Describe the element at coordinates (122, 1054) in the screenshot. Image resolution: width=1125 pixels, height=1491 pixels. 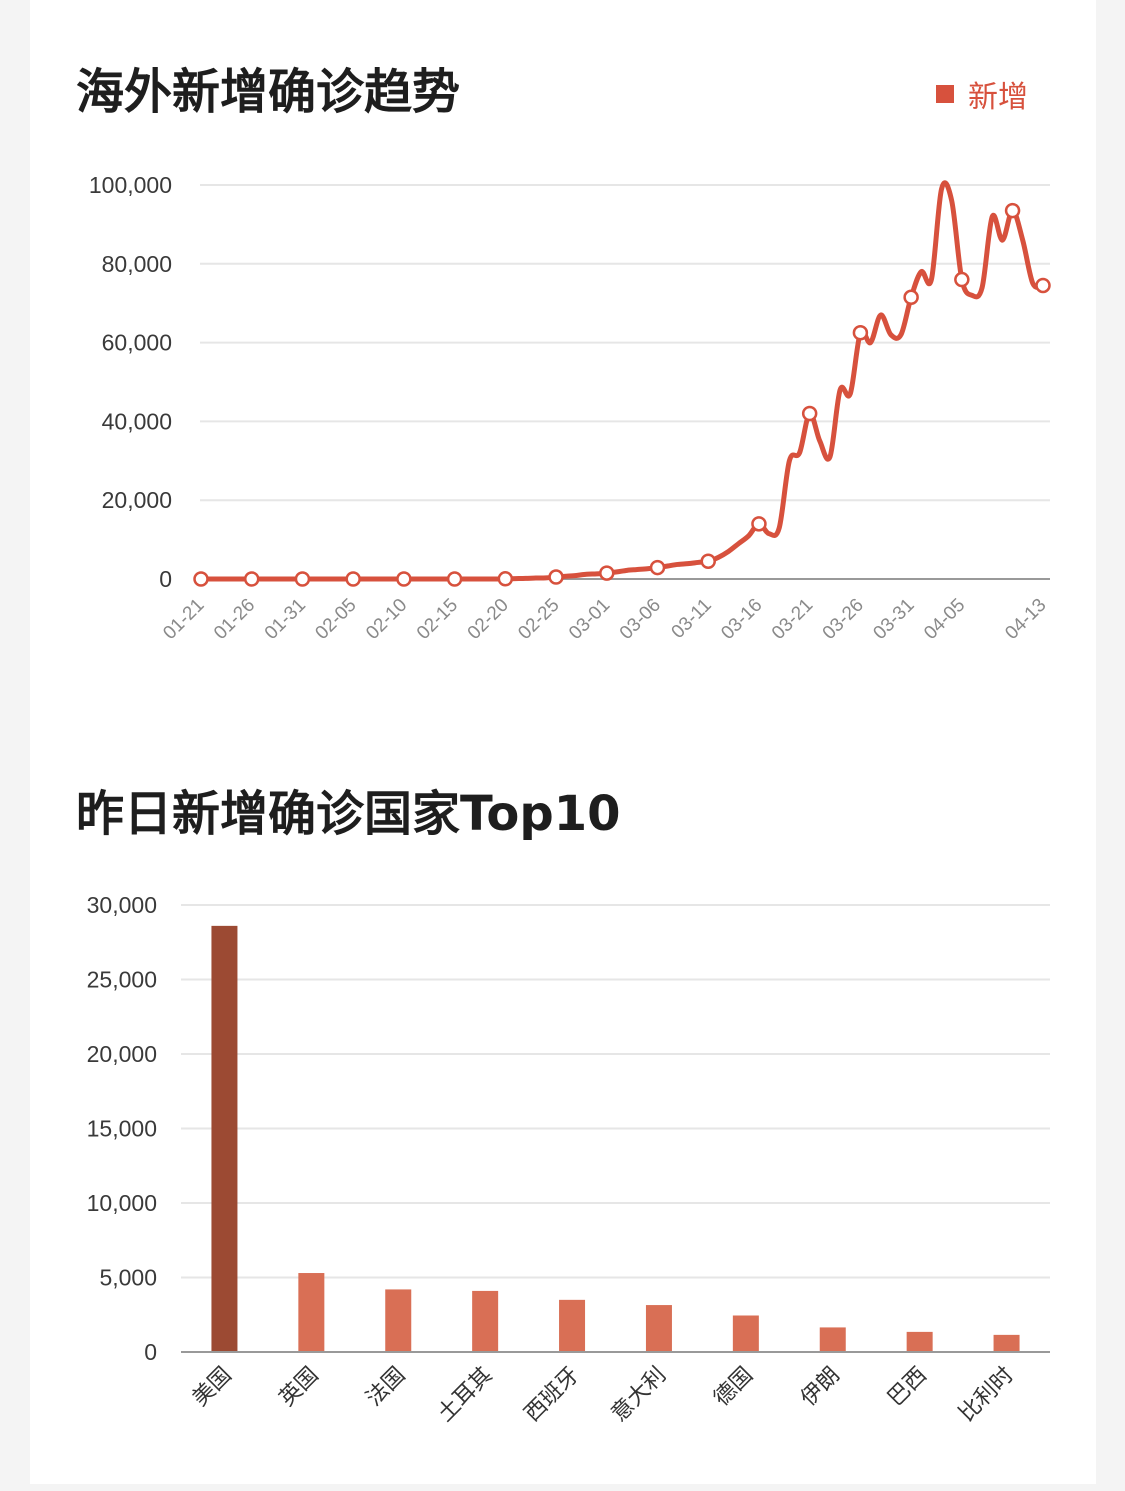
I see `bar-y-tick-label: 20,000` at that location.